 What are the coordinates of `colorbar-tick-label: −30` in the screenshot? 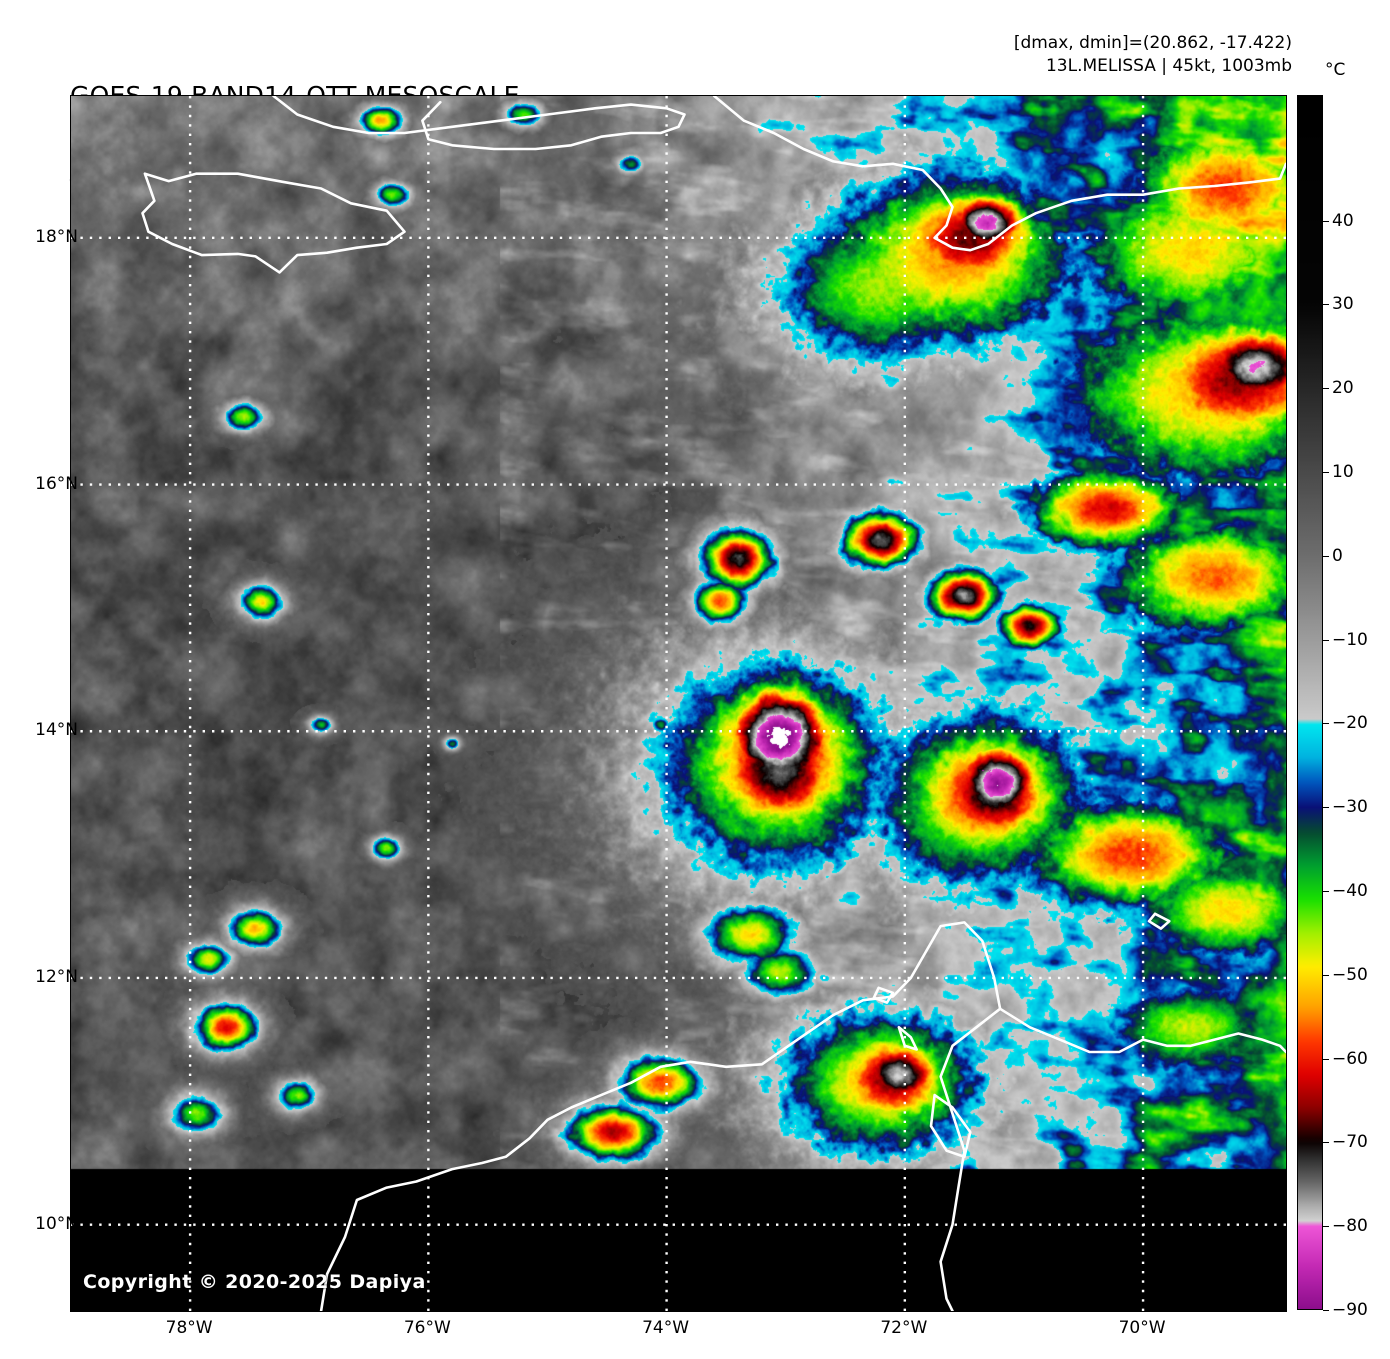 It's located at (1350, 807).